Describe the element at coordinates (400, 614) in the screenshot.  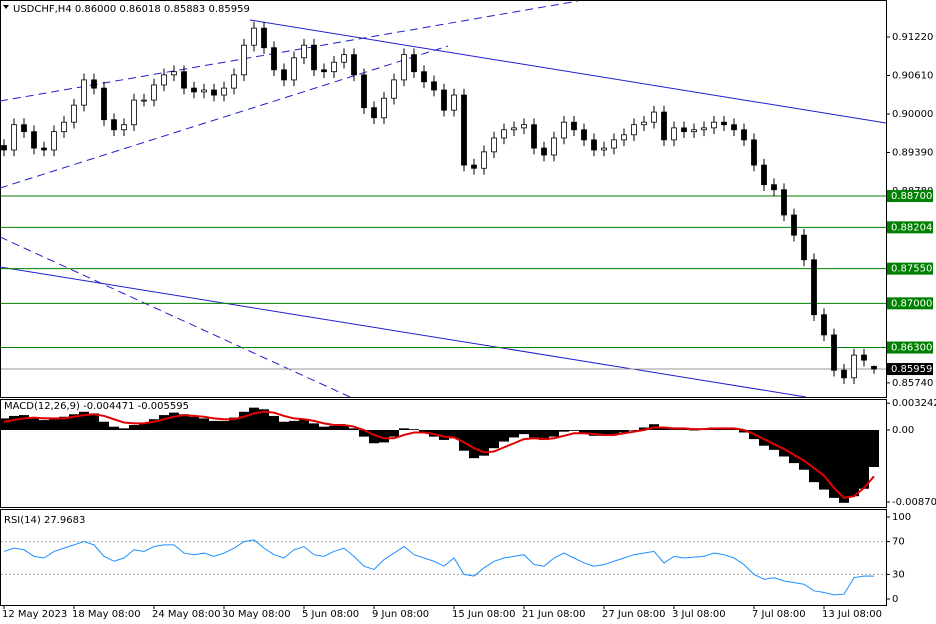
I see `x-tick-label: 9 Jun 08:00` at that location.